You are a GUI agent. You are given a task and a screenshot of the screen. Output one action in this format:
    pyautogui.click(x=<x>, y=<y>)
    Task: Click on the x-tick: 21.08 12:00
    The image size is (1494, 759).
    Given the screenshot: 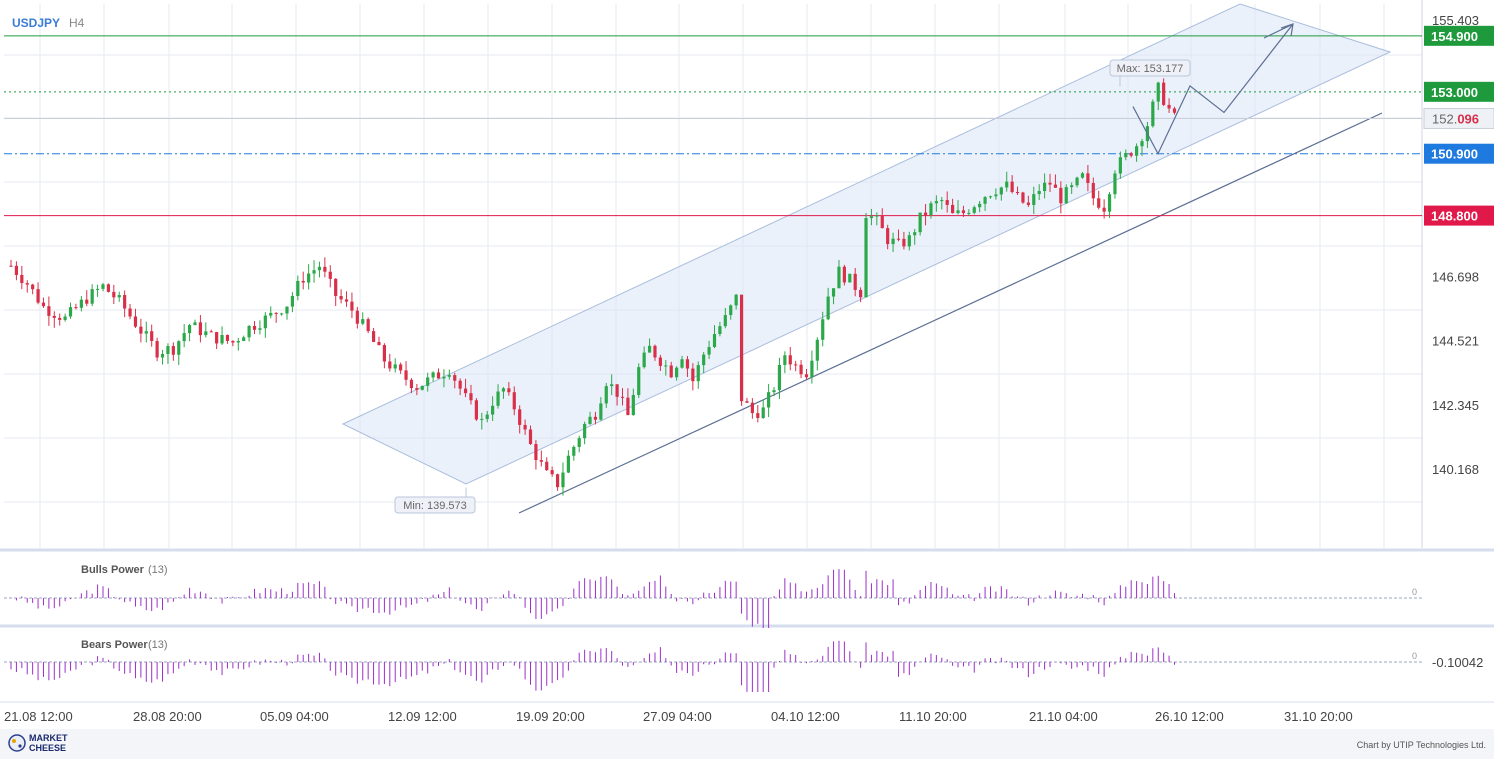 What is the action you would take?
    pyautogui.click(x=38, y=716)
    